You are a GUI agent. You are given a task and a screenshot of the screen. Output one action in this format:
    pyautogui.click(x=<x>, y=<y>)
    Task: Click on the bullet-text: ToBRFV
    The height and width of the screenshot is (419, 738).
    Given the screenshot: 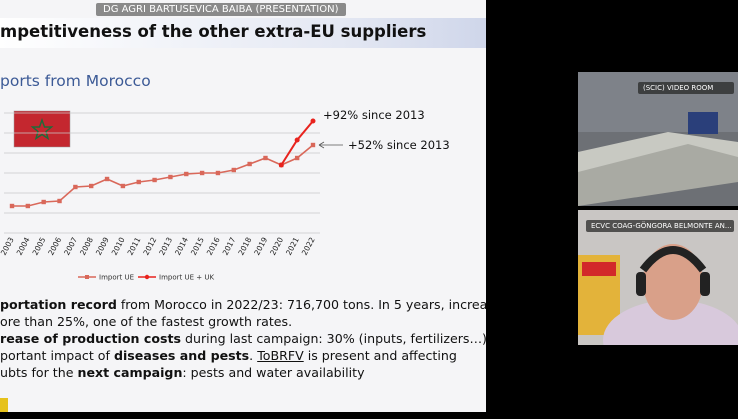 What is the action you would take?
    pyautogui.click(x=280, y=355)
    